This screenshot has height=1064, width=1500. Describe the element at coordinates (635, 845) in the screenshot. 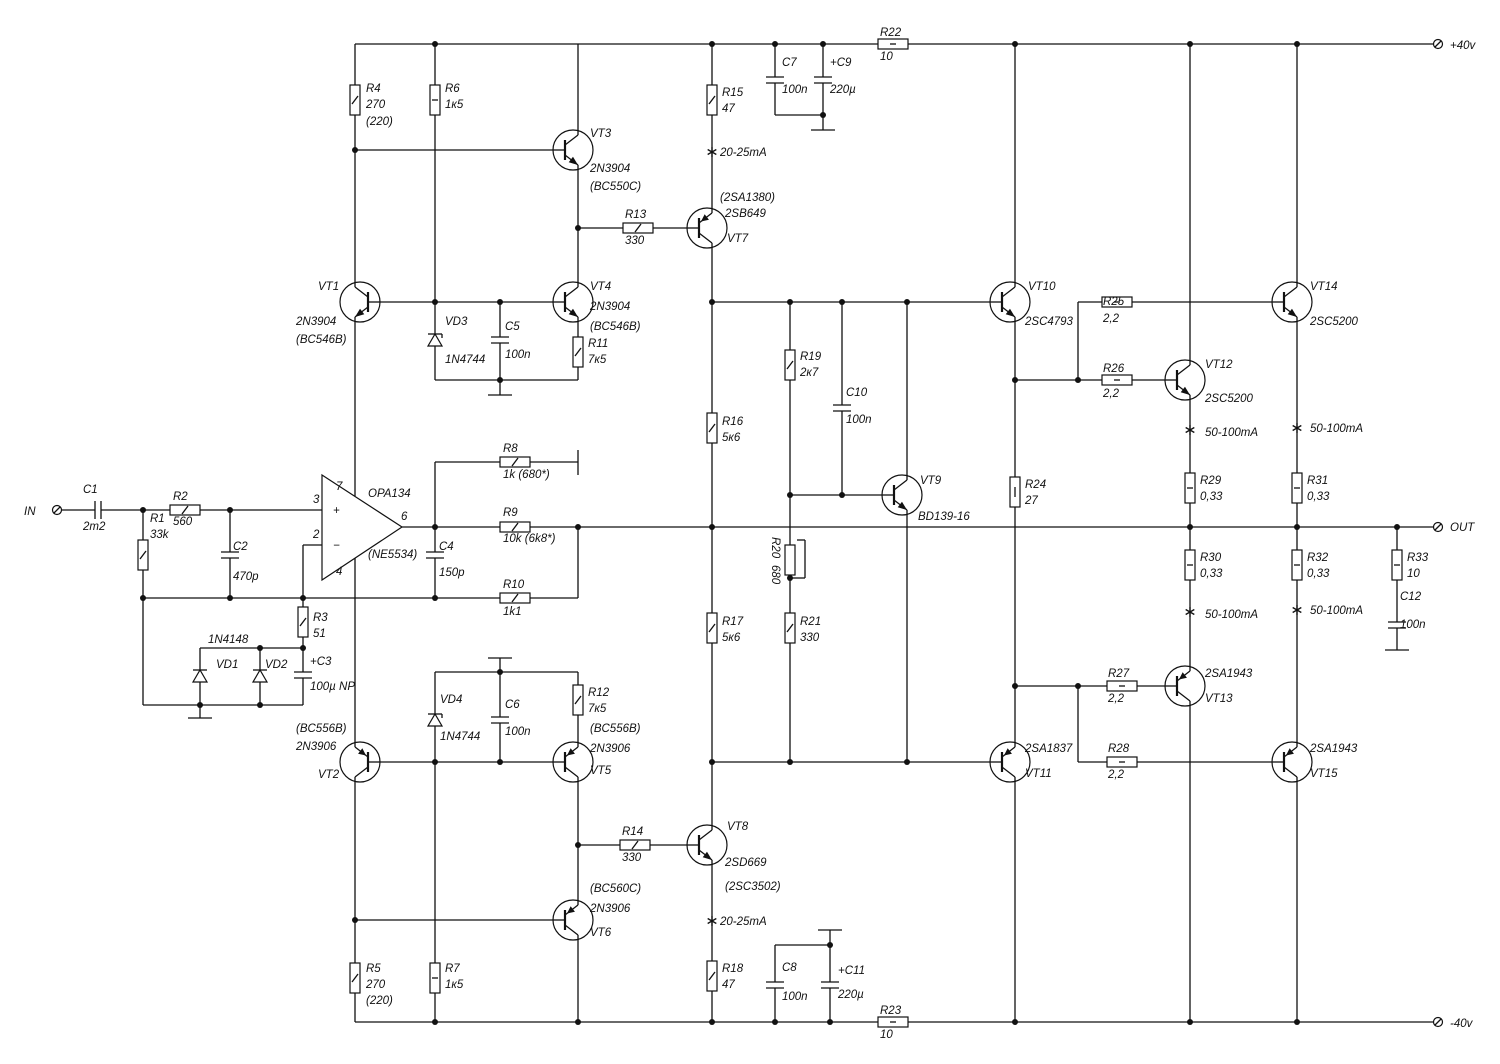

I see `resistor-r14` at that location.